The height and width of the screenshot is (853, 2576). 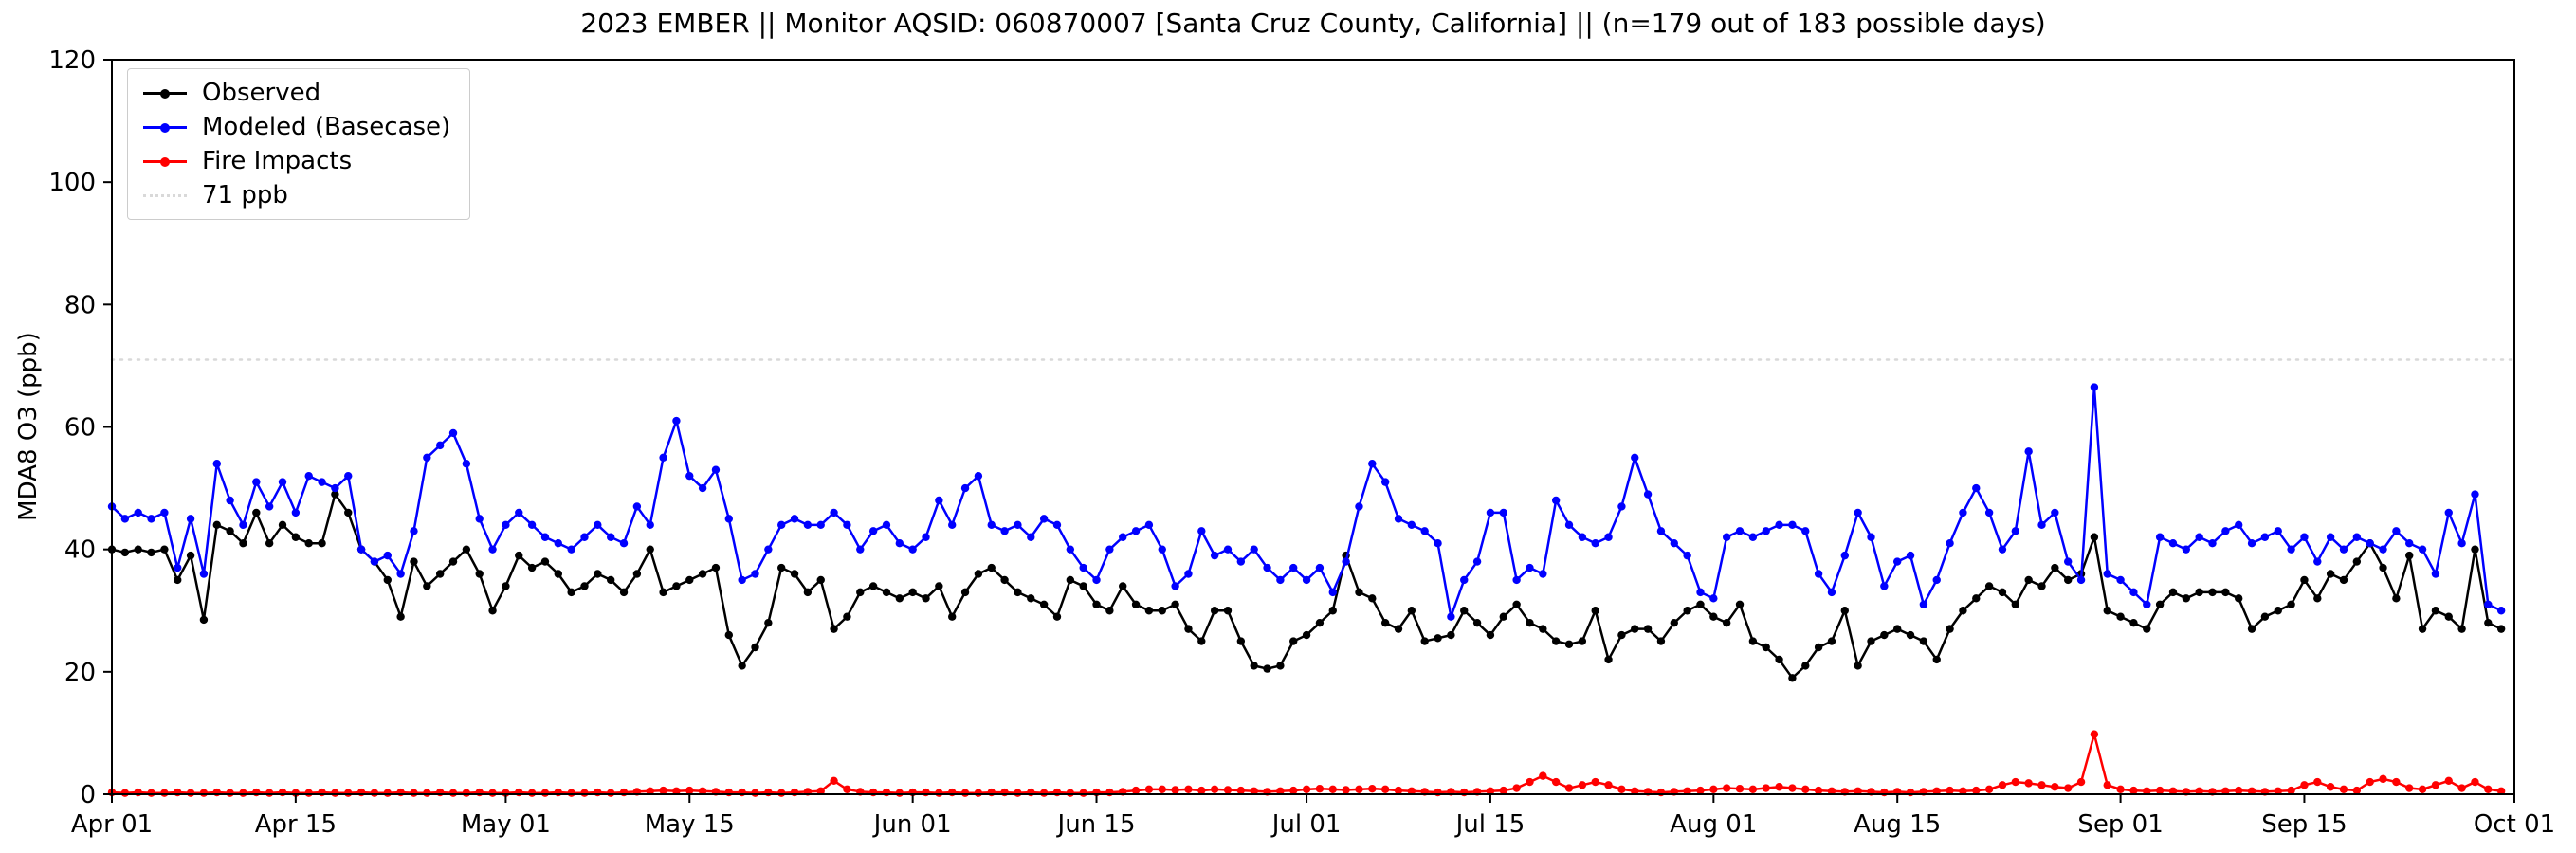 I want to click on x-tick-label: Aug 15, so click(x=1897, y=824).